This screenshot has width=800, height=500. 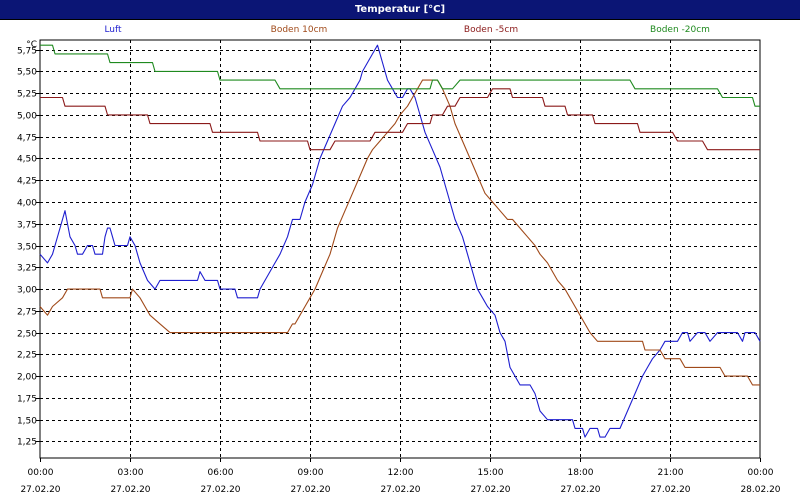 What do you see at coordinates (27, 313) in the screenshot?
I see `y-tick-label: 2,75` at bounding box center [27, 313].